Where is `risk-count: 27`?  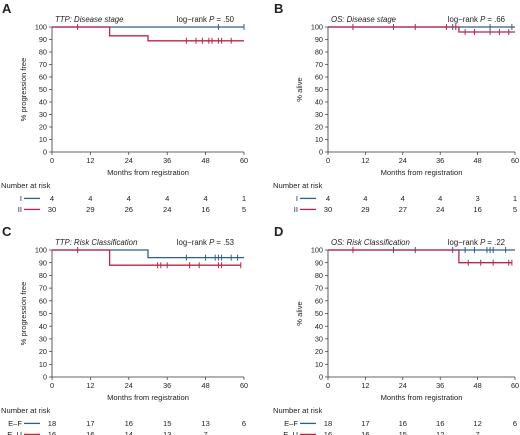 risk-count: 27 is located at coordinates (403, 209).